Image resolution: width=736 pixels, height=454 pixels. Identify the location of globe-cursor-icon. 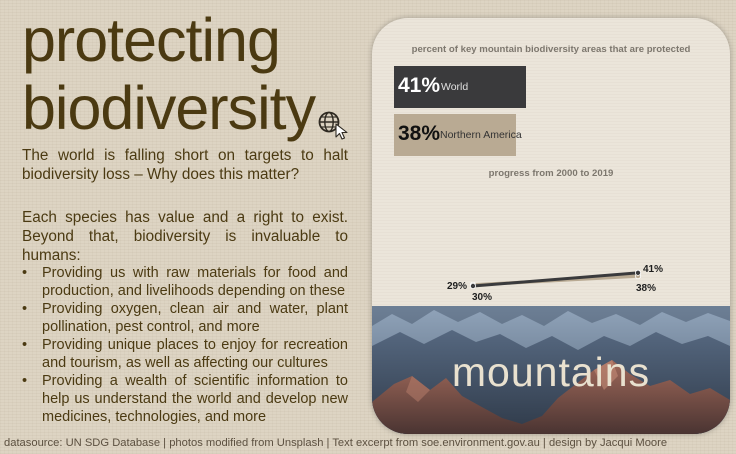
(333, 125).